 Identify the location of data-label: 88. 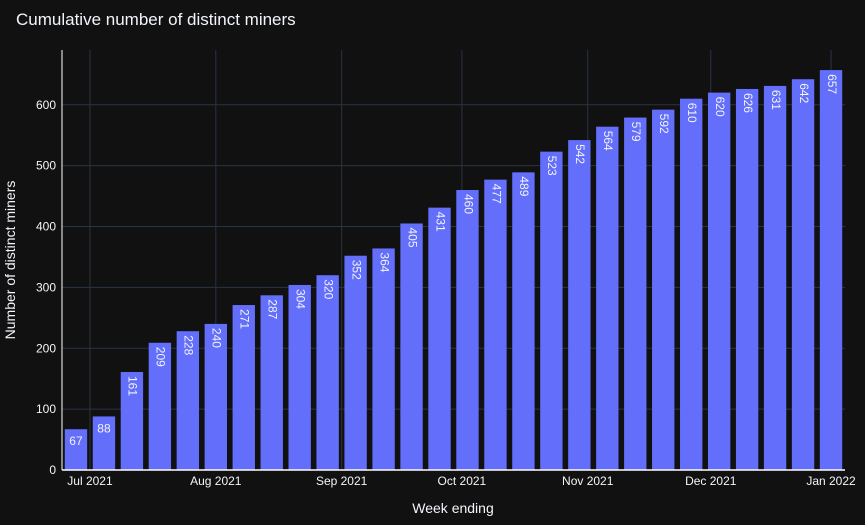
(104, 428).